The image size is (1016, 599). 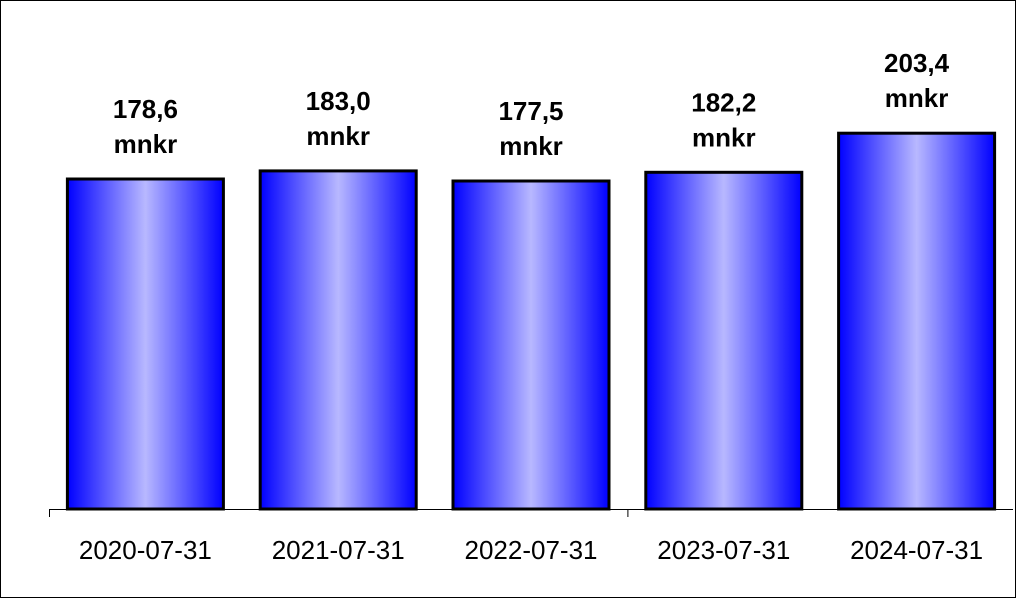 I want to click on value-label-2021-07-31: 183,0, so click(x=338, y=101).